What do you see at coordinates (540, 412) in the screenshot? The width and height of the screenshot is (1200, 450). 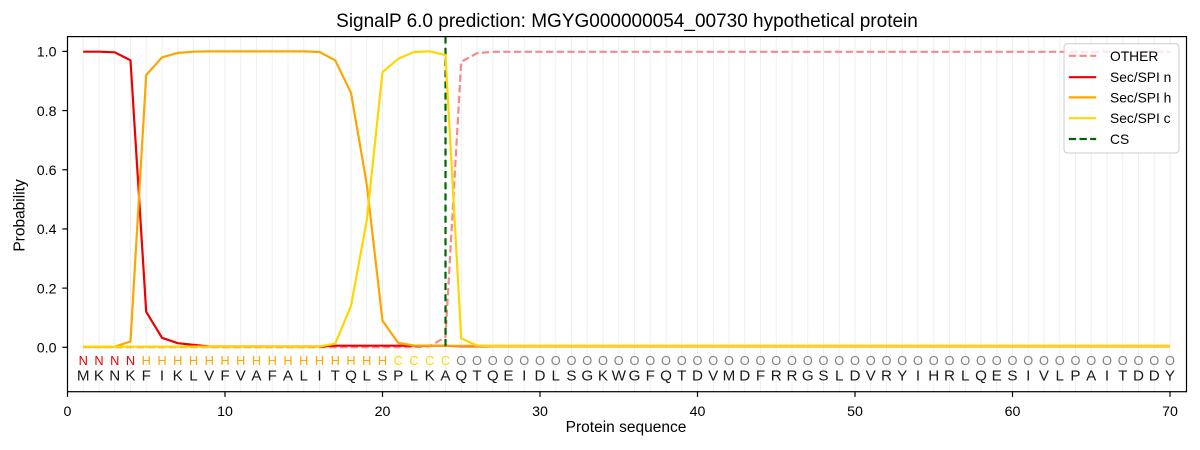 I see `svg-text: 30` at bounding box center [540, 412].